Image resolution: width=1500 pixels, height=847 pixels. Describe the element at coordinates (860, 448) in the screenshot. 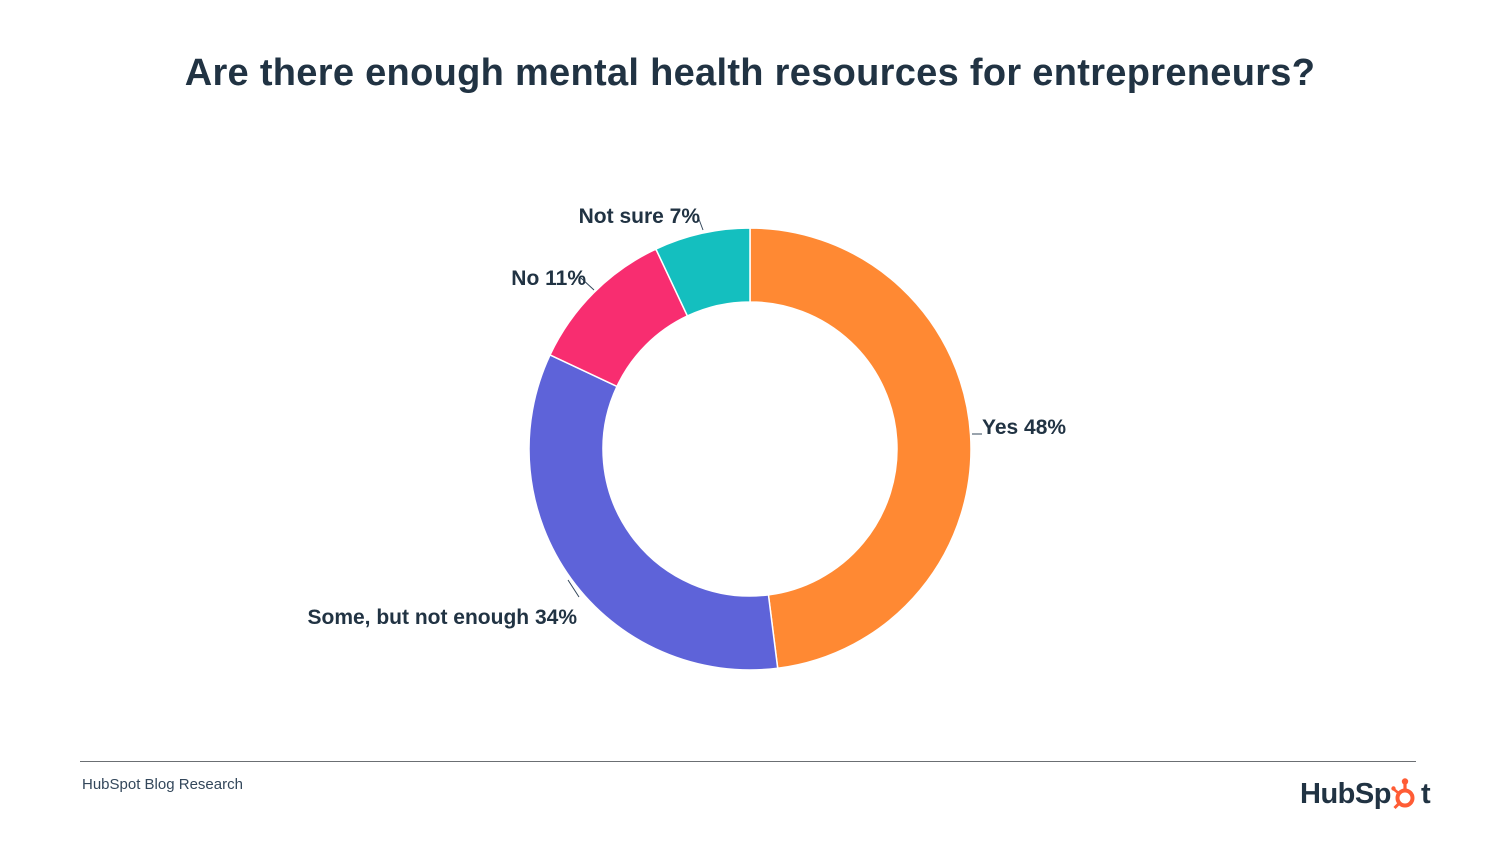

I see `slice-yes` at that location.